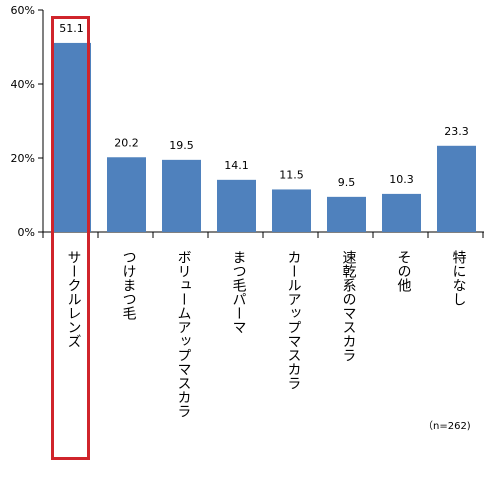  What do you see at coordinates (23, 158) in the screenshot?
I see `y-tick-label: 20%` at bounding box center [23, 158].